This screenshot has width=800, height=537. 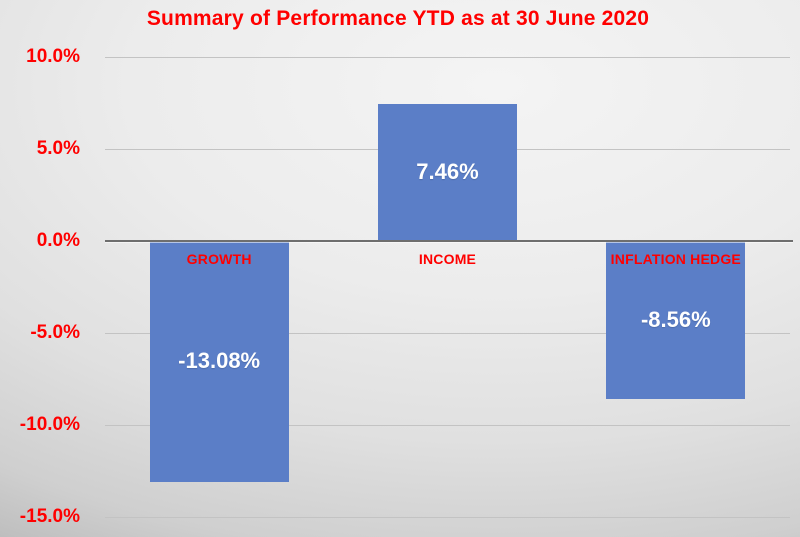 I want to click on bar-income, so click(x=447, y=172).